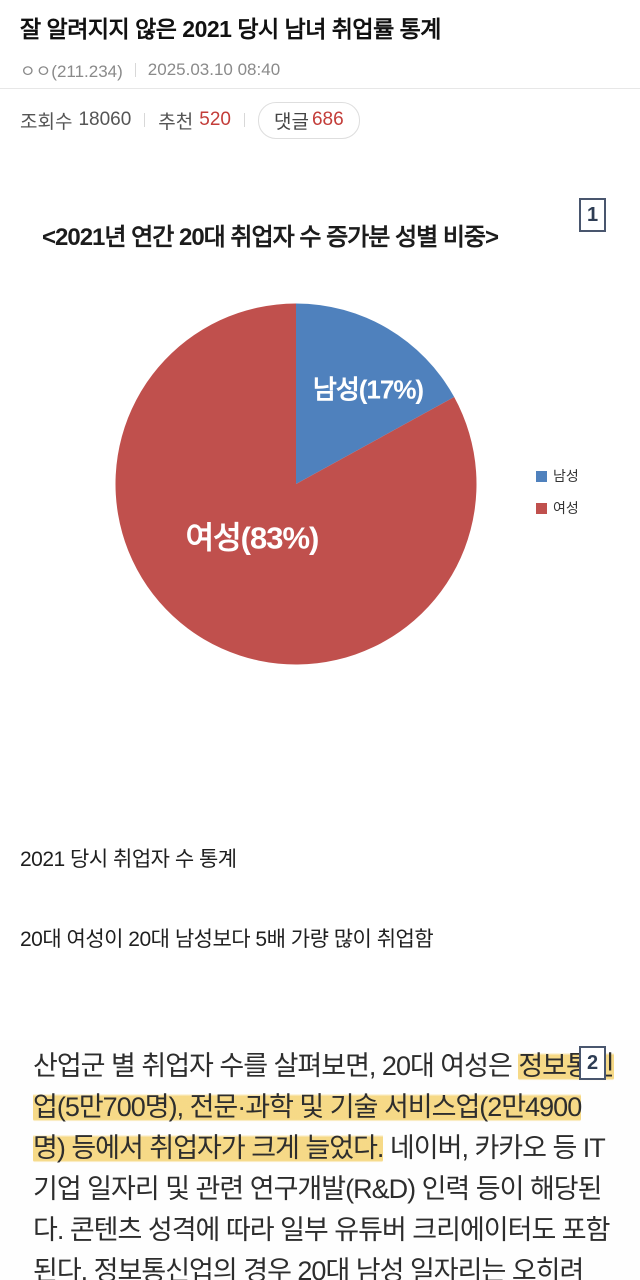 This screenshot has height=1280, width=640. I want to click on article-line: 산업군 별 취업자 수를 살펴보면, 20대 여성은 정보통신, so click(333, 1066).